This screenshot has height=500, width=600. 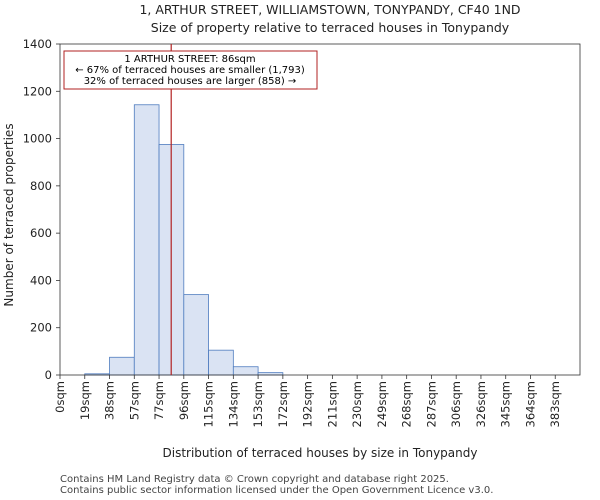 I want to click on x-tick-label: 77sqm, so click(x=159, y=400).